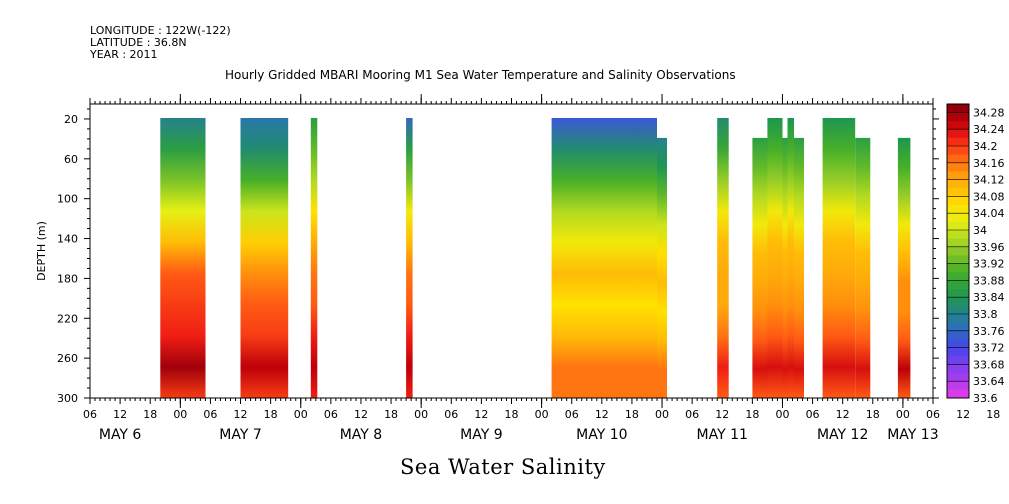  I want to click on colorbar-label: 34, so click(980, 230).